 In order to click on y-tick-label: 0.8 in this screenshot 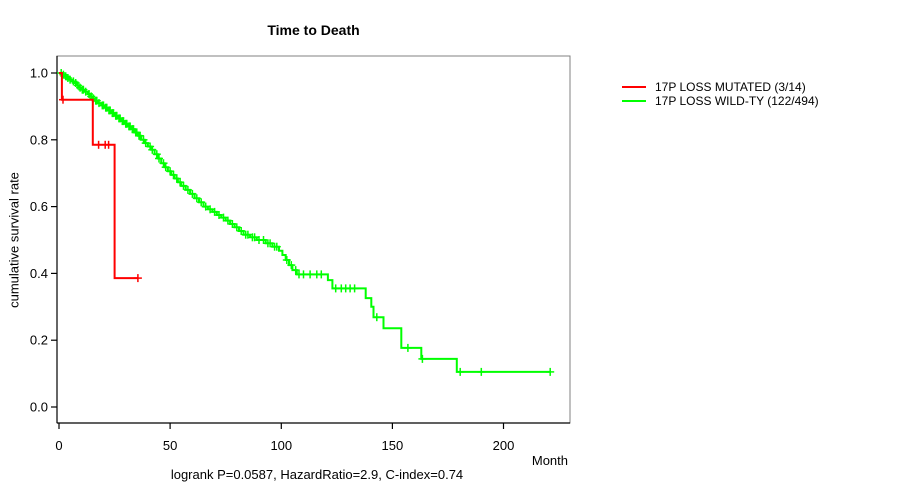, I will do `click(39, 139)`.